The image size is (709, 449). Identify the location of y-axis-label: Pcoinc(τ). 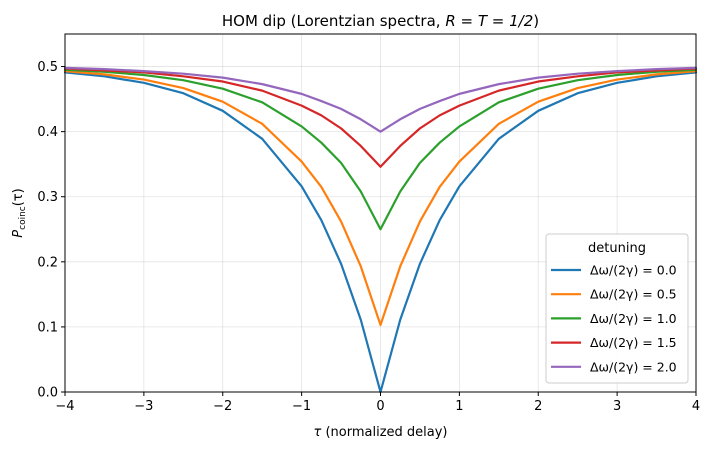
(19, 212).